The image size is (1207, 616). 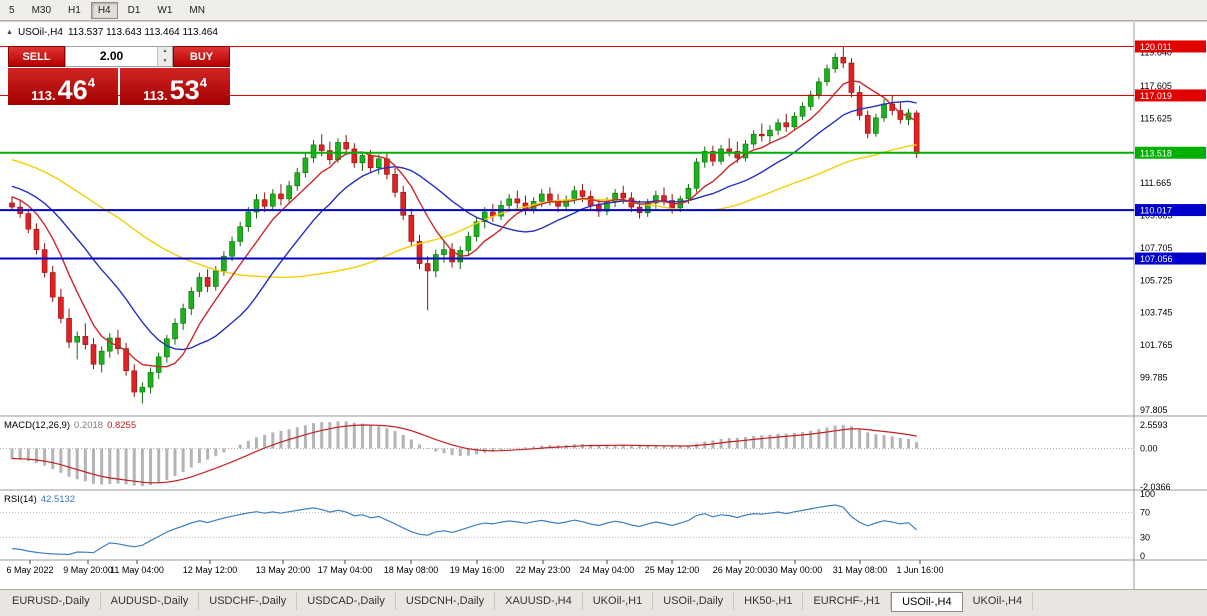 What do you see at coordinates (927, 602) in the screenshot?
I see `tab-usoil-h4: USOil-,H4` at bounding box center [927, 602].